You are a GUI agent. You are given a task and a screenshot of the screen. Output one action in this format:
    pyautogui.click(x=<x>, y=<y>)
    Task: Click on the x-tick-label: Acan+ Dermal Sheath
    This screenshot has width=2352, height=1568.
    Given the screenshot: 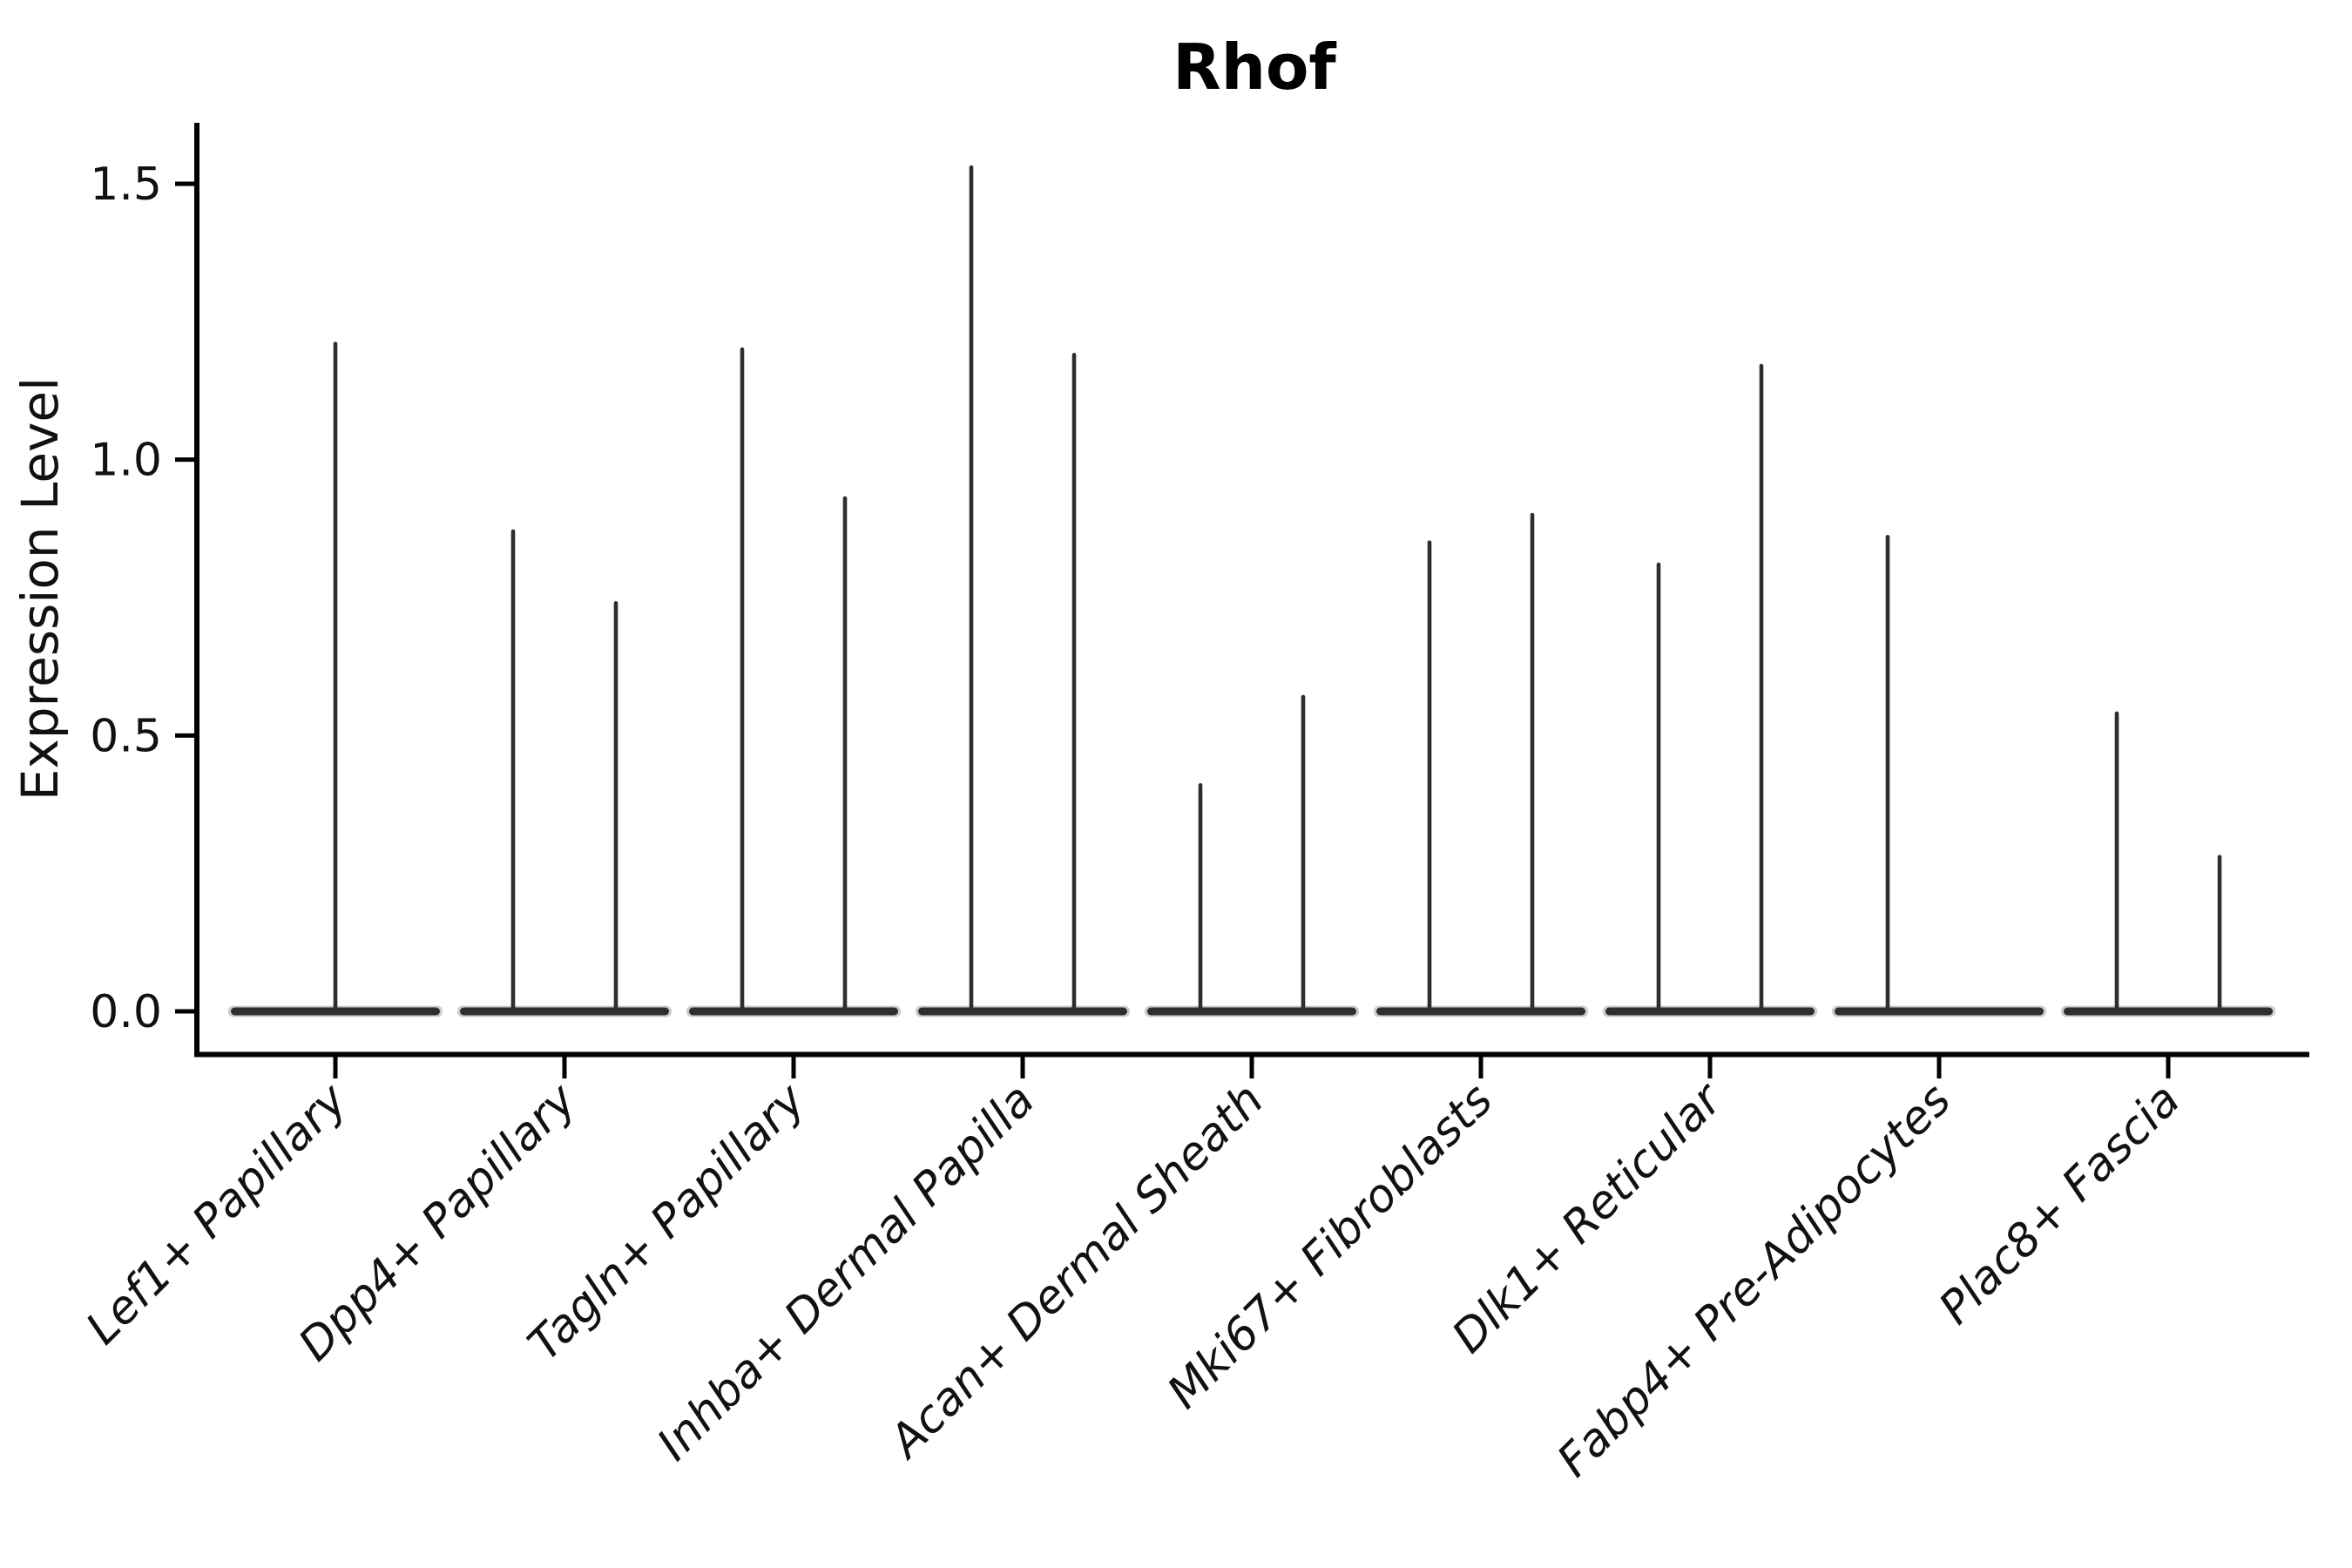 What is the action you would take?
    pyautogui.click(x=1076, y=1272)
    